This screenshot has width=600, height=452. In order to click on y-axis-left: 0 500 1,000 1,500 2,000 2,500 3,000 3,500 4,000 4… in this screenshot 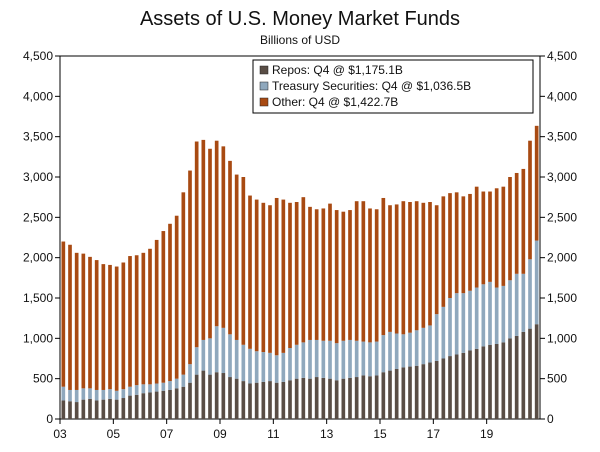, I will do `click(41, 237)`.